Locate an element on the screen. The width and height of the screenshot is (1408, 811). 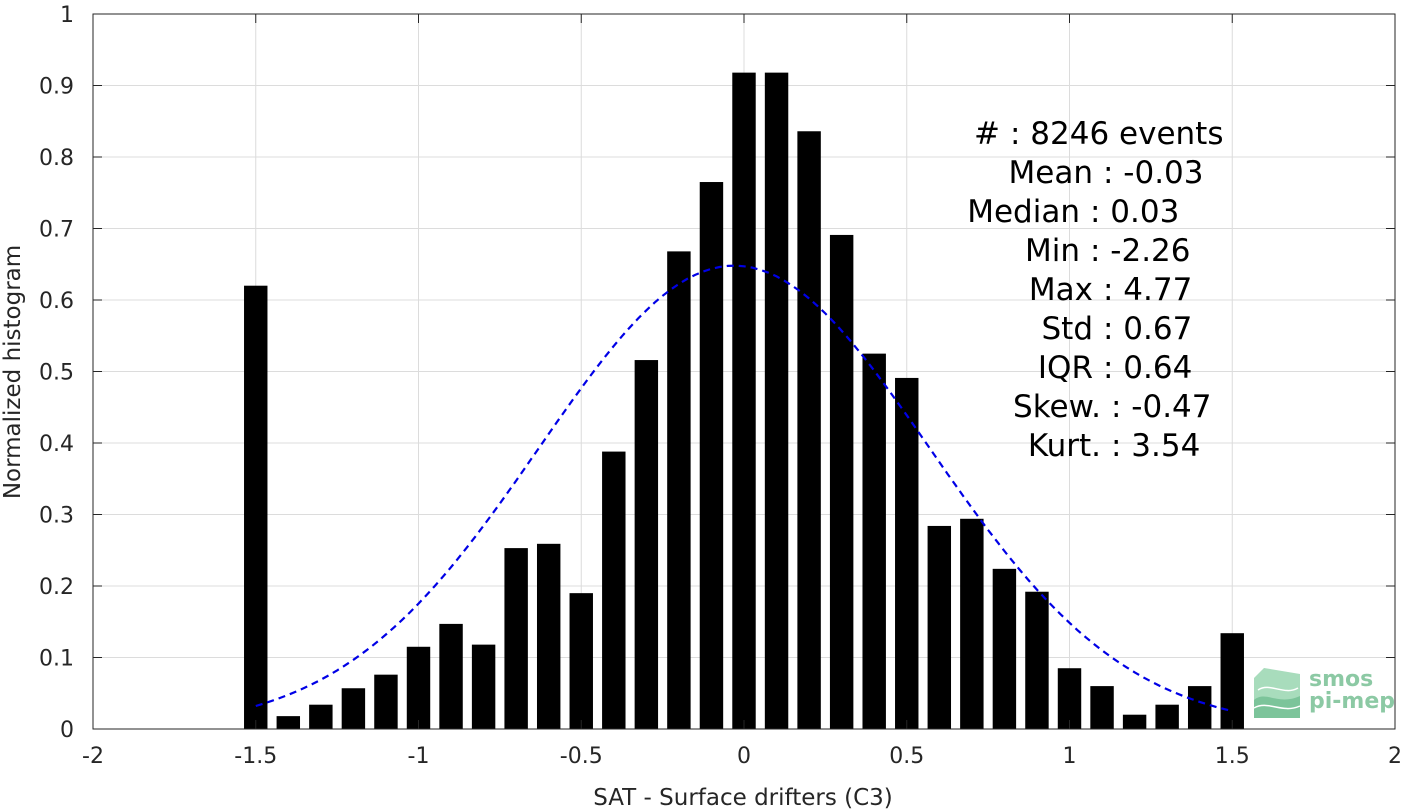
y-tick-label: 0.2 is located at coordinates (56, 587).